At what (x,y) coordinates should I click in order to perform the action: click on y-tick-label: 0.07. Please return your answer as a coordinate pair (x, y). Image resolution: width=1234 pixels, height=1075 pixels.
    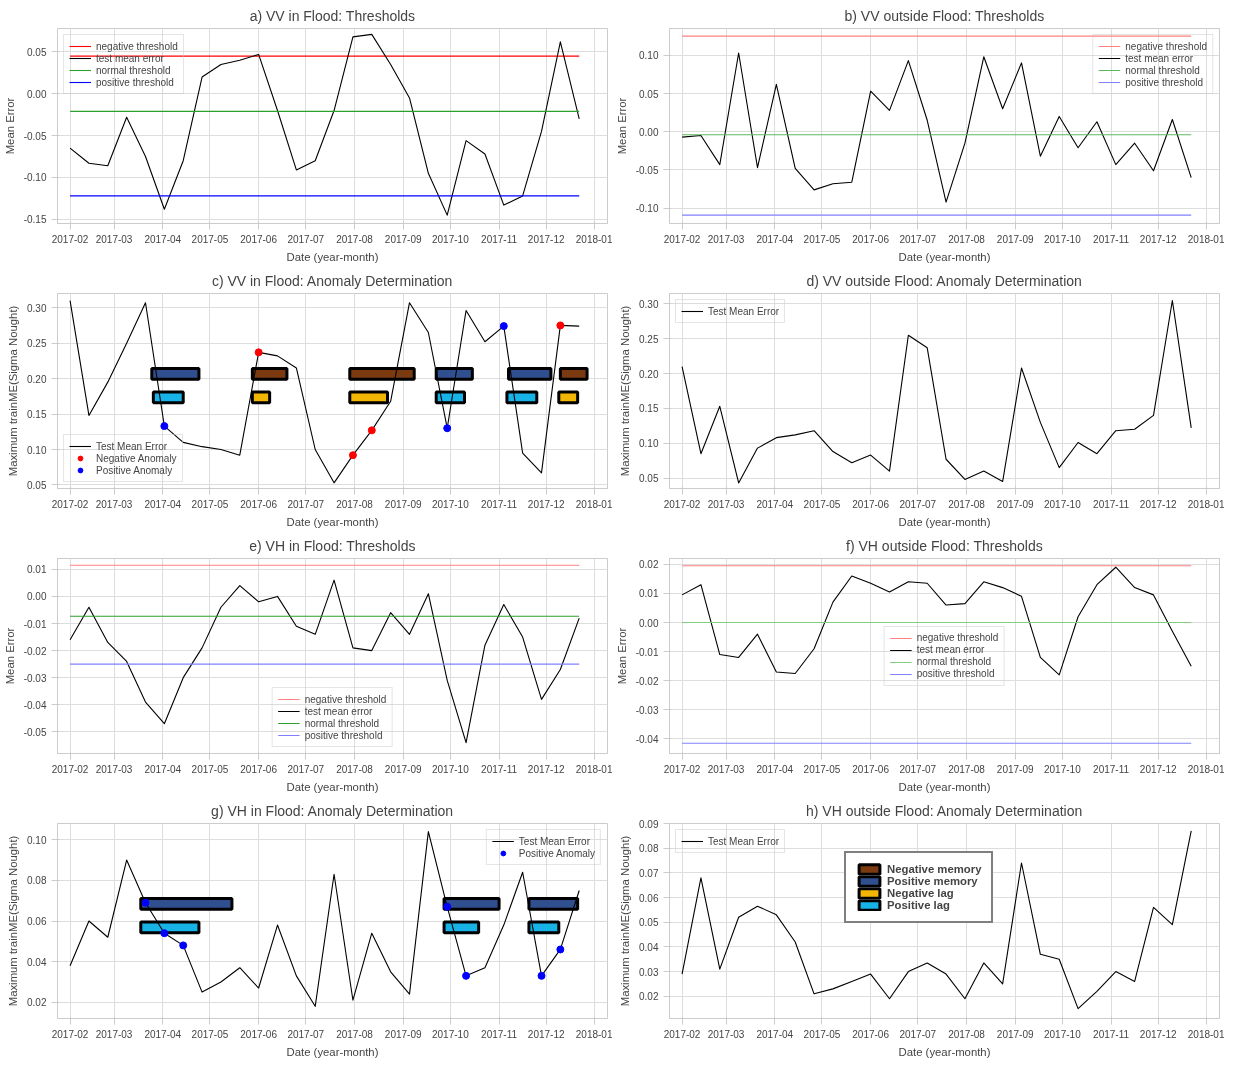
    Looking at the image, I should click on (649, 873).